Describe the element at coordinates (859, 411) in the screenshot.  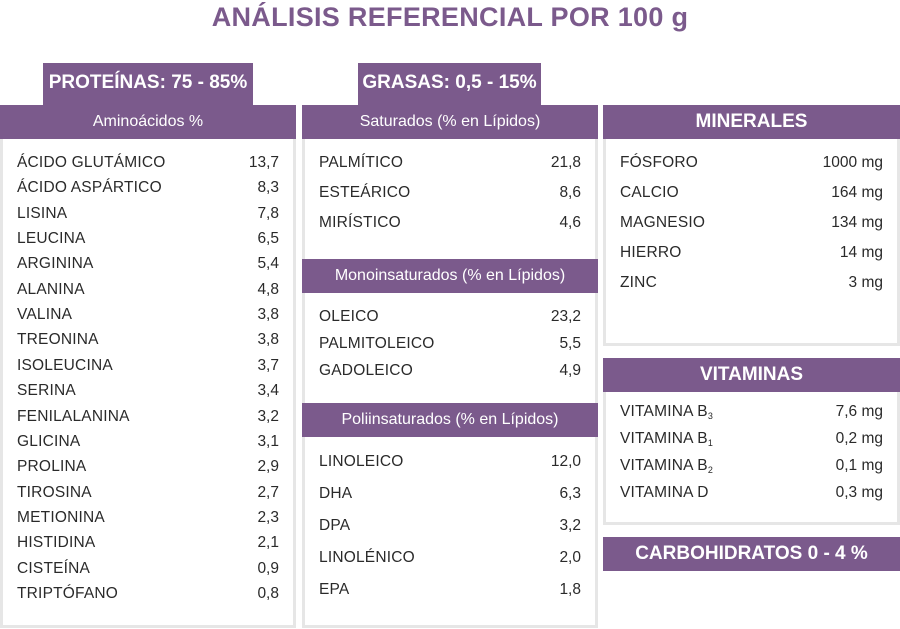
I see `item-value: 7,6 mg` at that location.